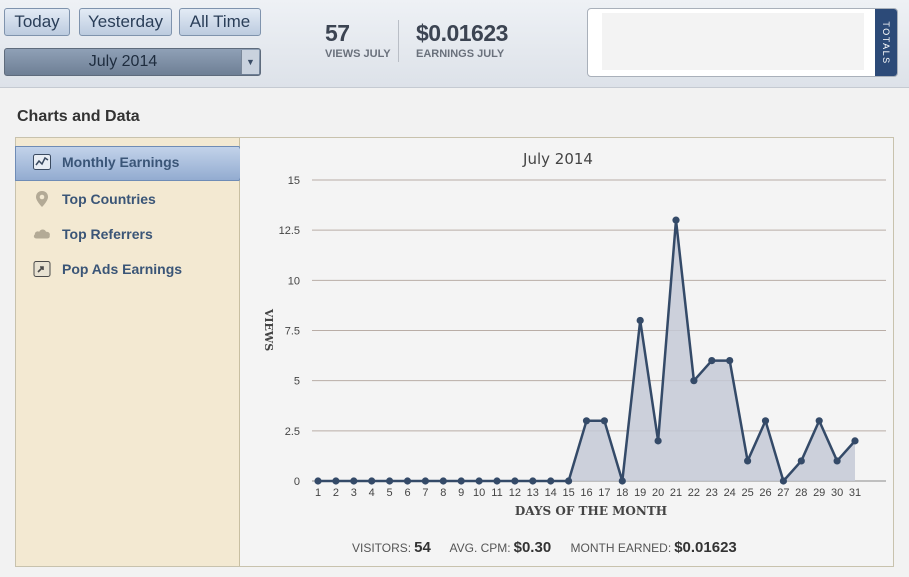 The image size is (909, 577). Describe the element at coordinates (294, 181) in the screenshot. I see `y-tick-label: 15` at that location.